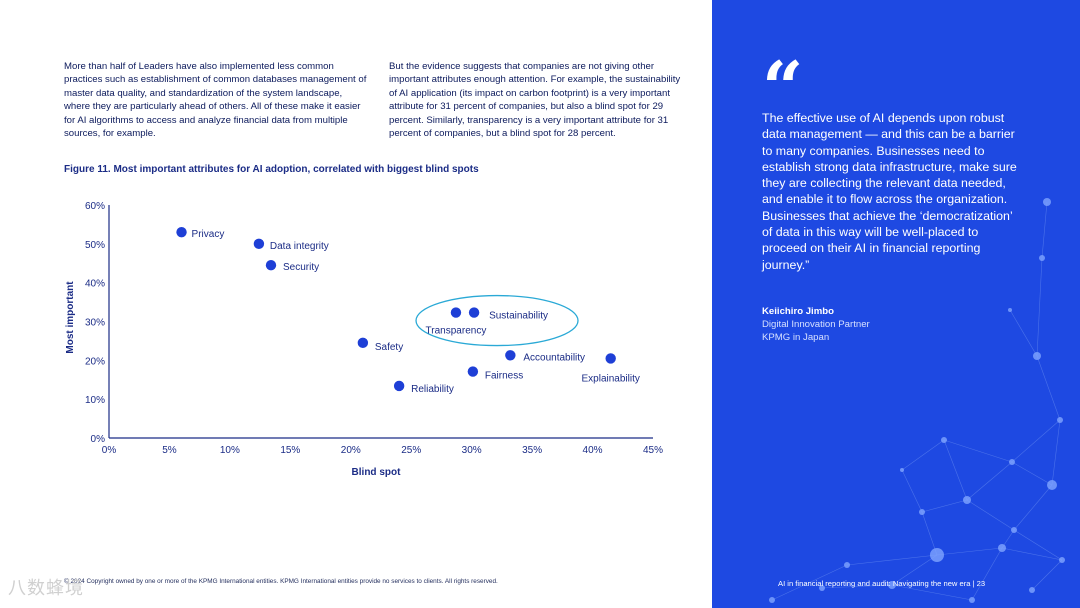 Image resolution: width=1080 pixels, height=608 pixels. Describe the element at coordinates (783, 87) in the screenshot. I see `quote-mark-icon: “` at that location.